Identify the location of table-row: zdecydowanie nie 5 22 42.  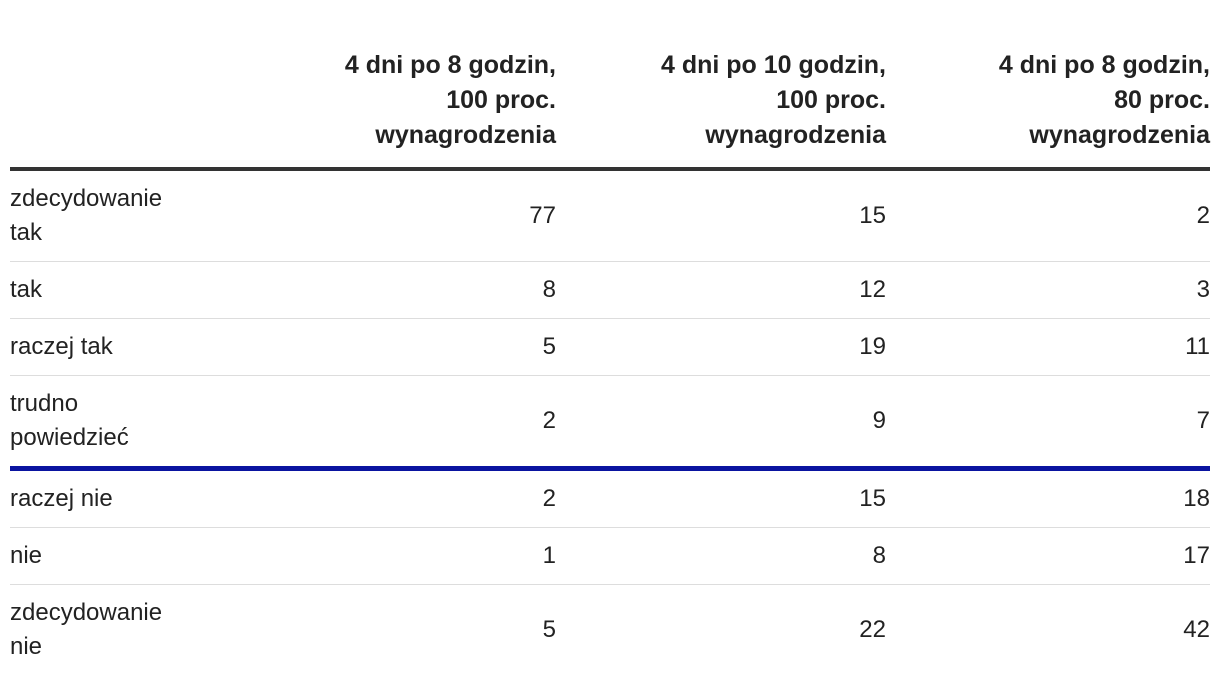
(610, 630).